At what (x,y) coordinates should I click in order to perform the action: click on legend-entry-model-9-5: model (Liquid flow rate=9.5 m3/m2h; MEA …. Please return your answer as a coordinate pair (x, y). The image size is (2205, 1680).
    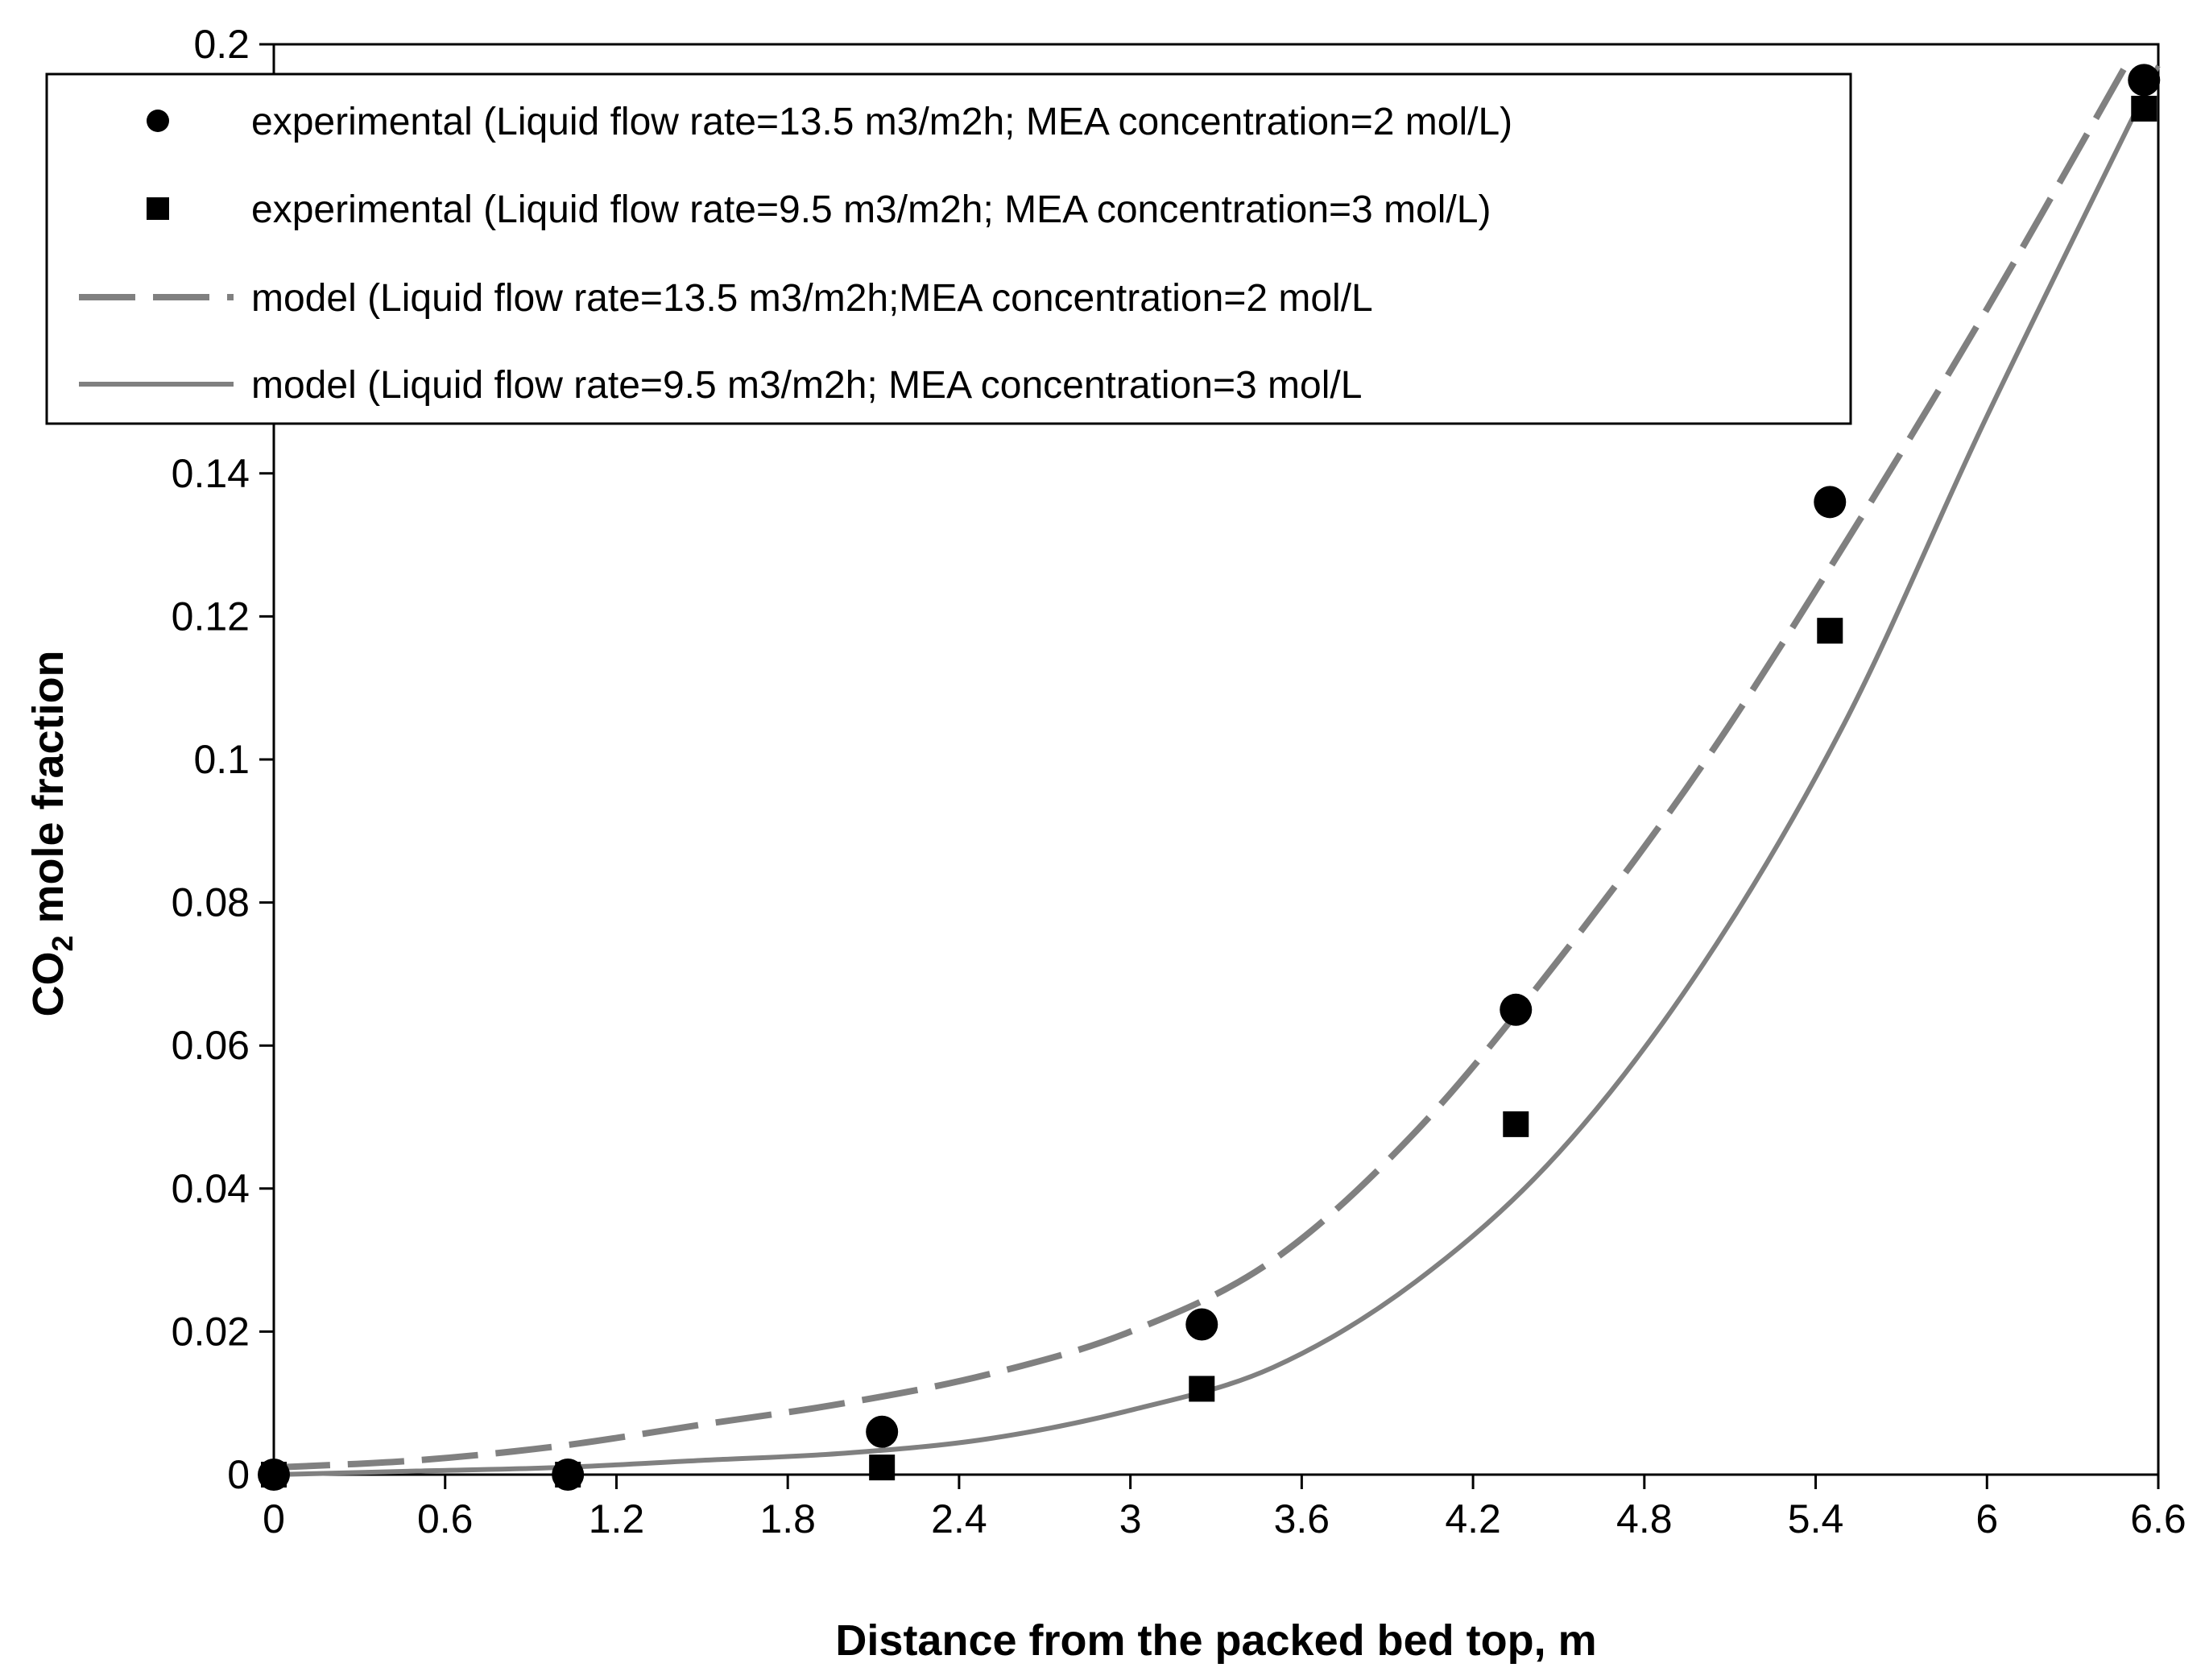
    Looking at the image, I should click on (807, 385).